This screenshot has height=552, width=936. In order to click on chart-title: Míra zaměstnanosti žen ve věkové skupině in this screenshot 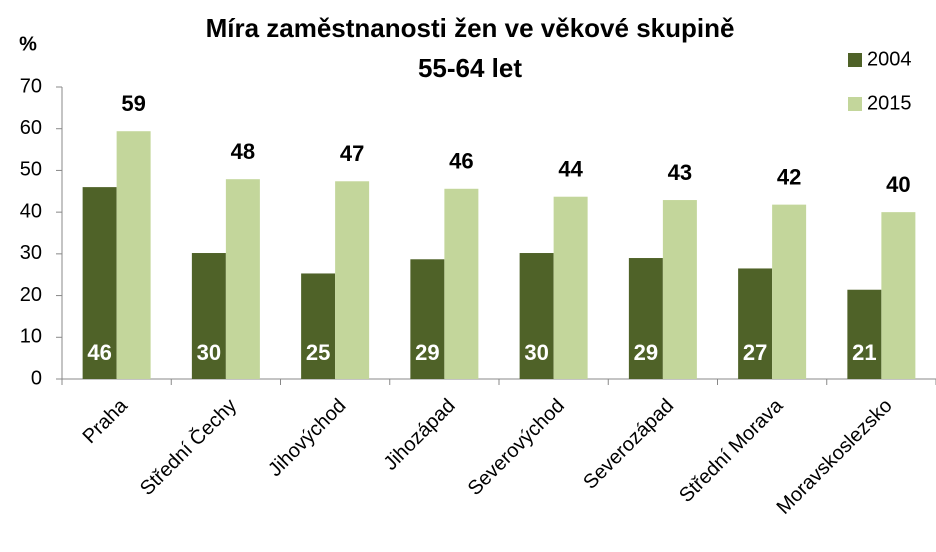, I will do `click(470, 28)`.